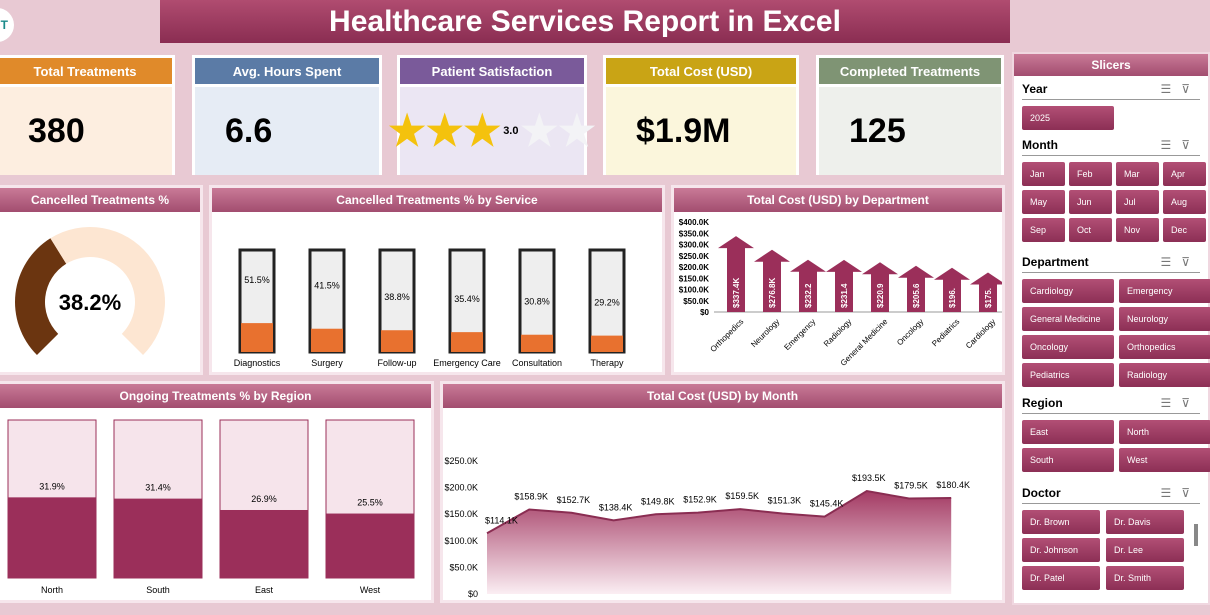 The height and width of the screenshot is (615, 1210). I want to click on slicer-item: Feb, so click(1090, 174).